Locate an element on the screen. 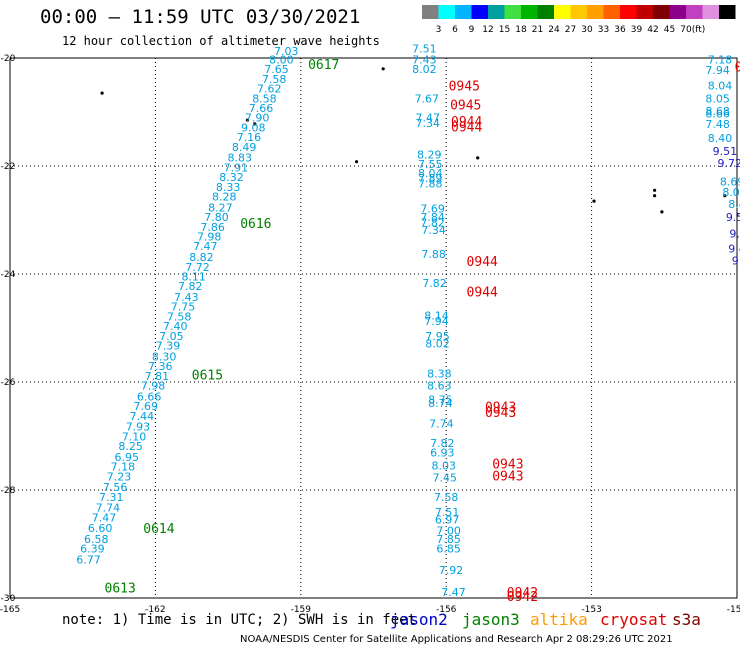 The height and width of the screenshot is (650, 740). wave-height-label: 8.49 is located at coordinates (244, 147).